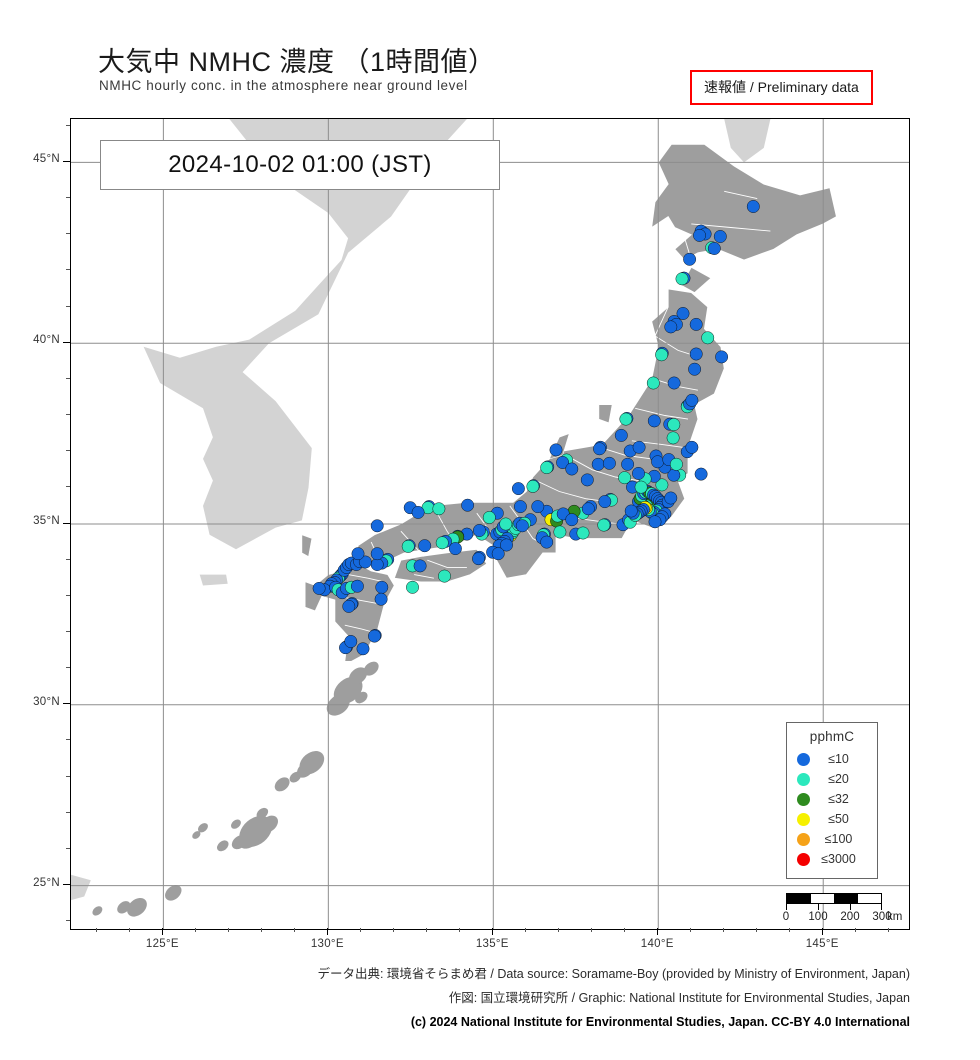 Image resolution: width=980 pixels, height=1060 pixels. I want to click on legend-item: ≤3000, so click(832, 859).